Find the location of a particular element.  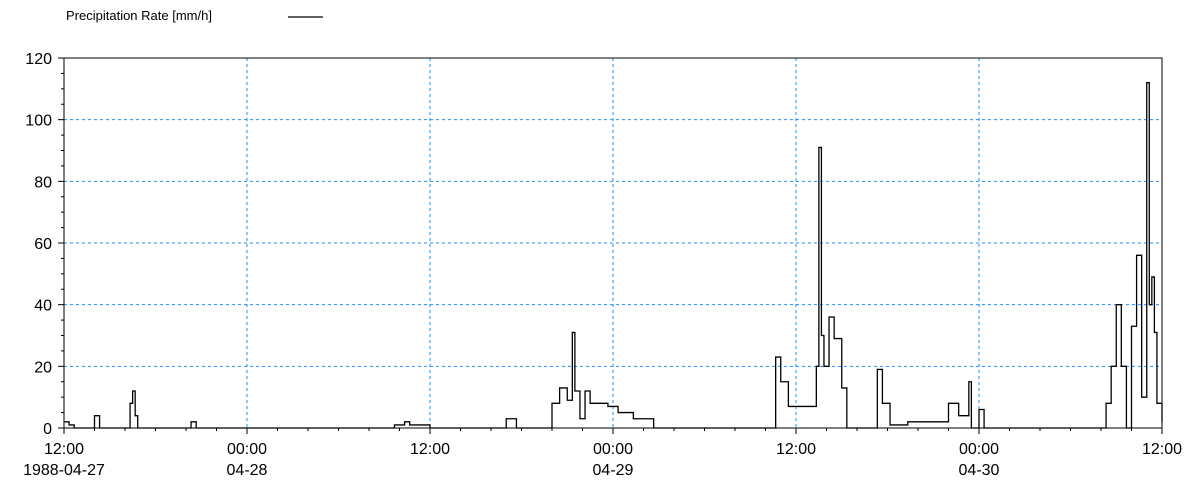

y-tick-label: 60 is located at coordinates (43, 244).